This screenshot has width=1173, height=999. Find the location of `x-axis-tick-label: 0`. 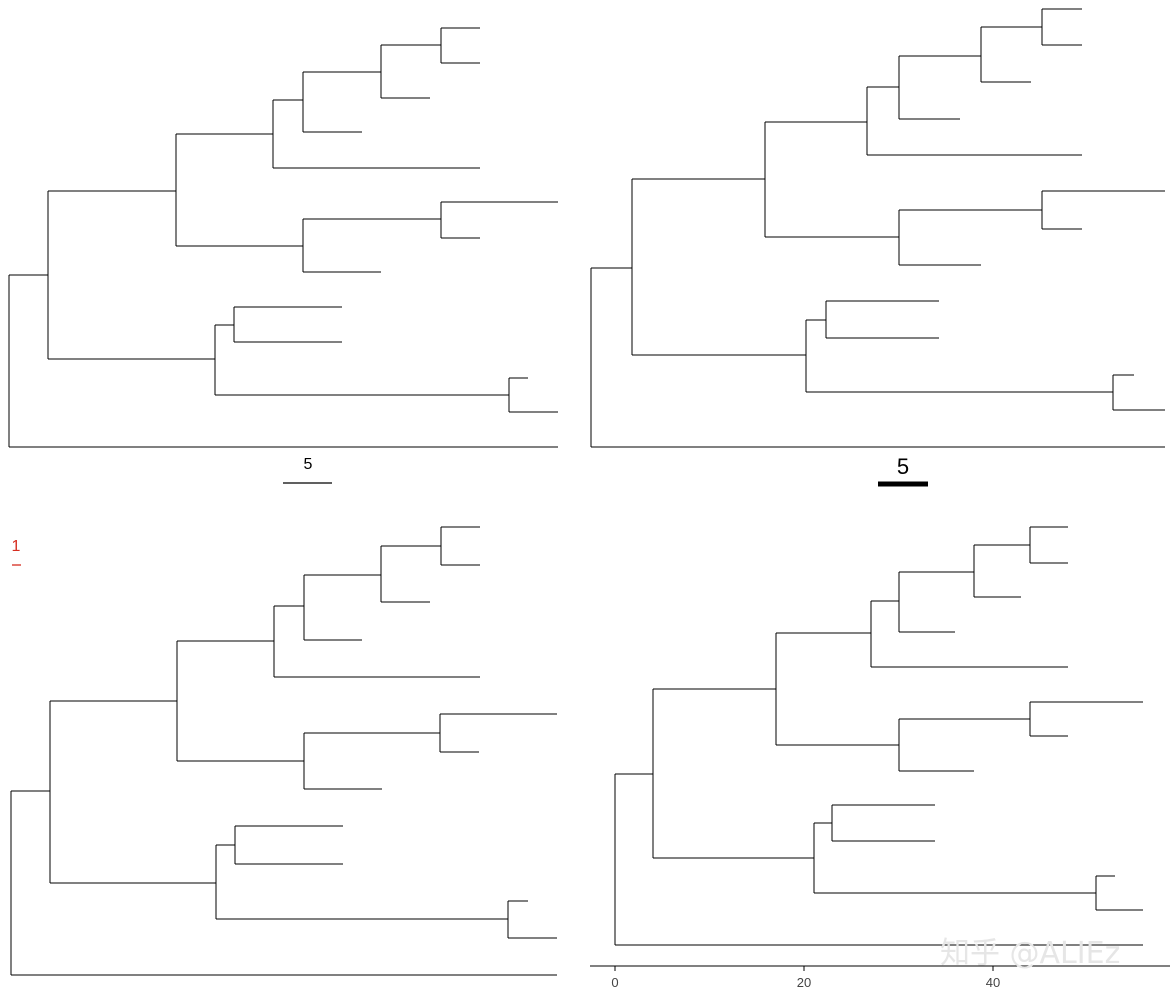

x-axis-tick-label: 0 is located at coordinates (614, 982).